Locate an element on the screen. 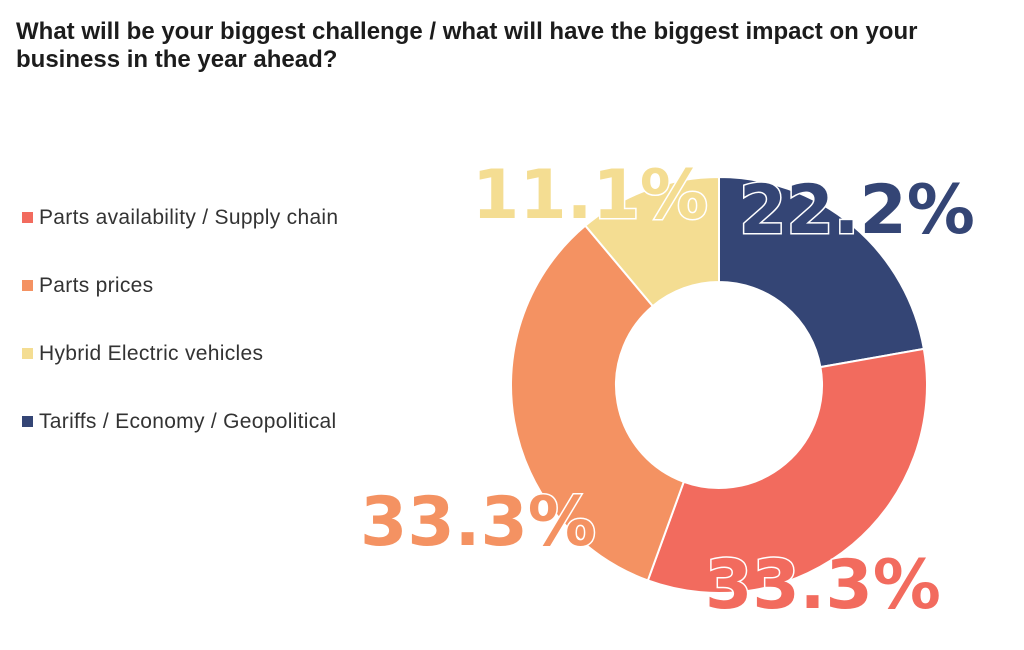 The width and height of the screenshot is (1024, 650). legend-item-hybrid-electric: Hybrid Electric vehicles is located at coordinates (142, 354).